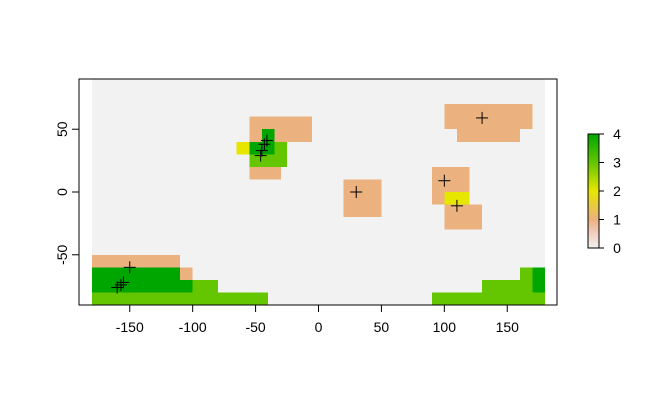 The image size is (670, 408). Describe the element at coordinates (130, 327) in the screenshot. I see `x-tick-label: -150` at that location.